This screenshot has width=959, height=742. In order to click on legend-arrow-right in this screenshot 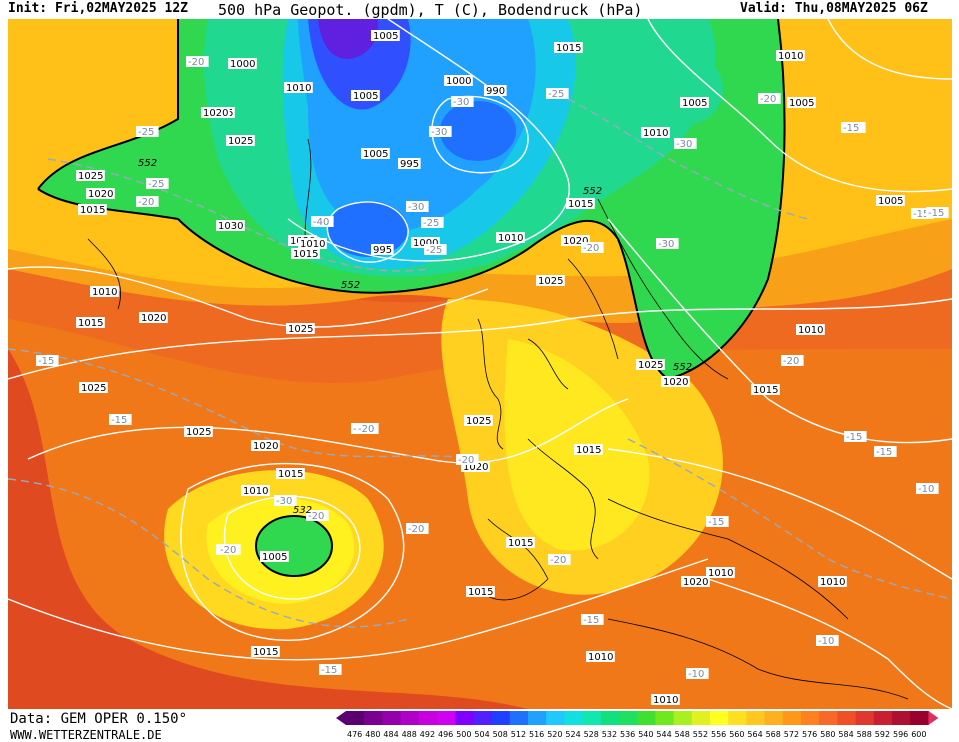, I will do `click(933, 718)`.